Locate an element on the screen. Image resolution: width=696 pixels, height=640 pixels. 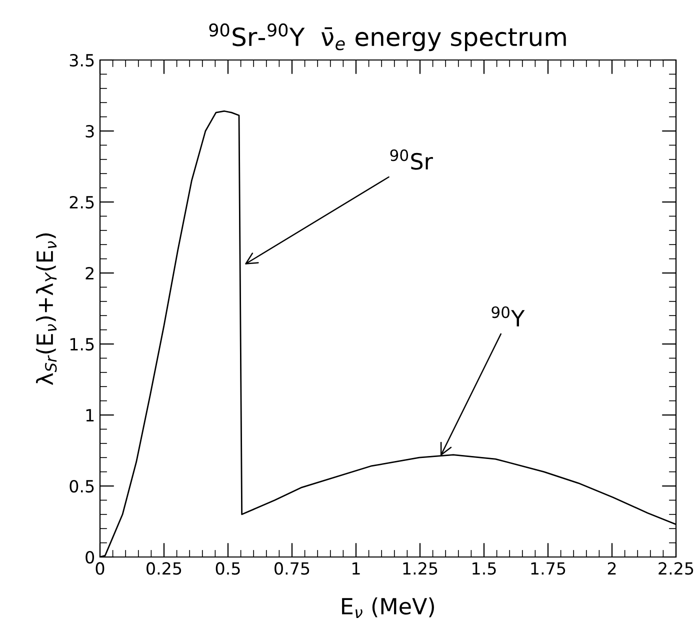
chart-title: $^{90}$Sr-$^{90}$Y ν̄$_{e}$ energy spectrum is located at coordinates (387, 37).